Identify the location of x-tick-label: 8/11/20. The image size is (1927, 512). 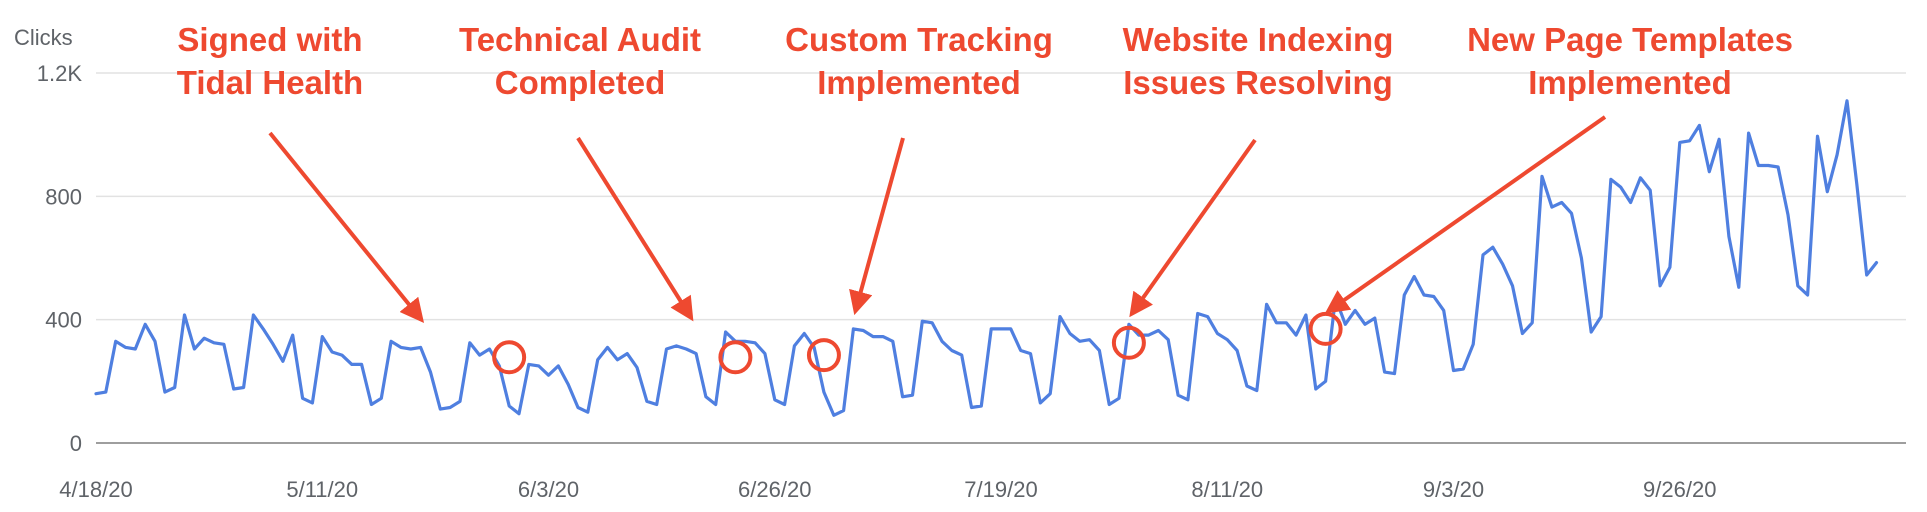
(1227, 489).